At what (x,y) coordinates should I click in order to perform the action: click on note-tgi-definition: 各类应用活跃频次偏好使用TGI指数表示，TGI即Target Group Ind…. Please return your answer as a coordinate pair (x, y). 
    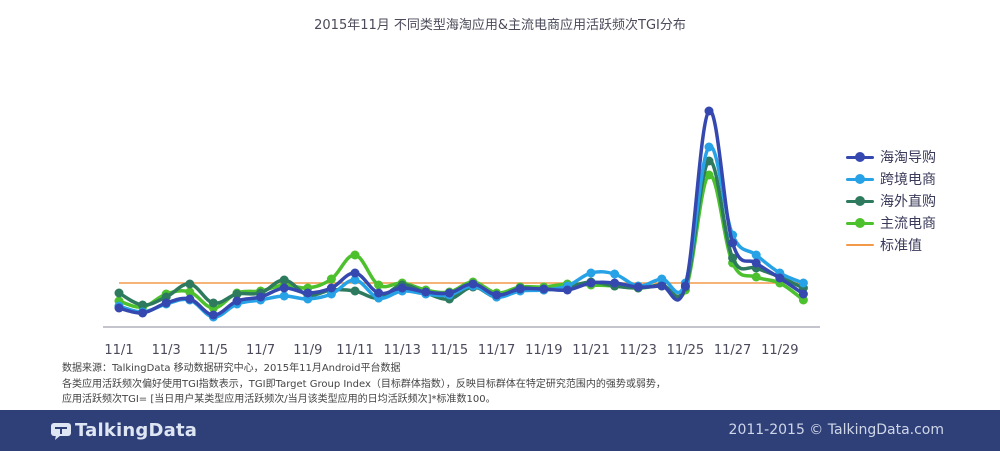
    Looking at the image, I should click on (364, 384).